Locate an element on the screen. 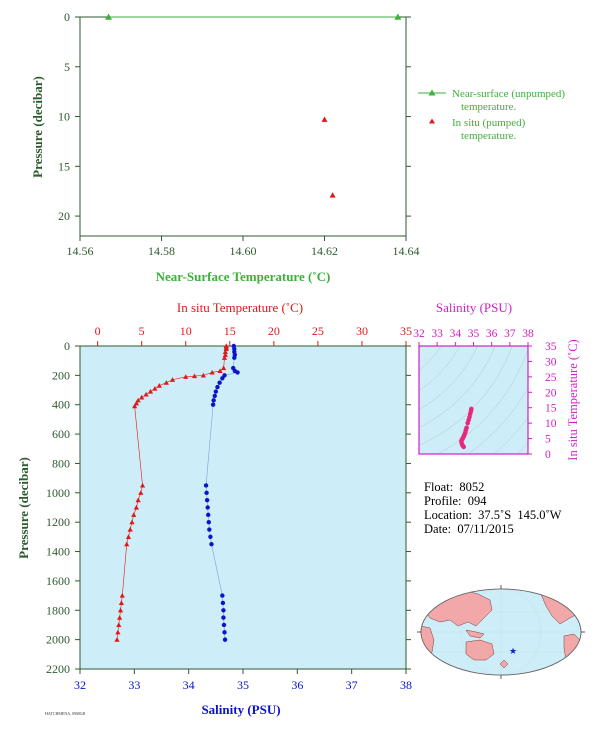 Image resolution: width=601 pixels, height=732 pixels. profile-value: 094 is located at coordinates (477, 501).